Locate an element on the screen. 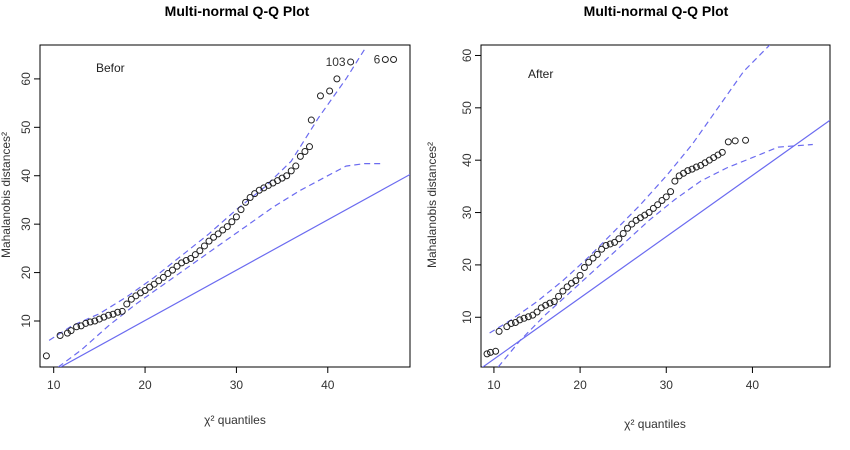 This screenshot has width=850, height=450. outlier-label: 103 is located at coordinates (336, 62).